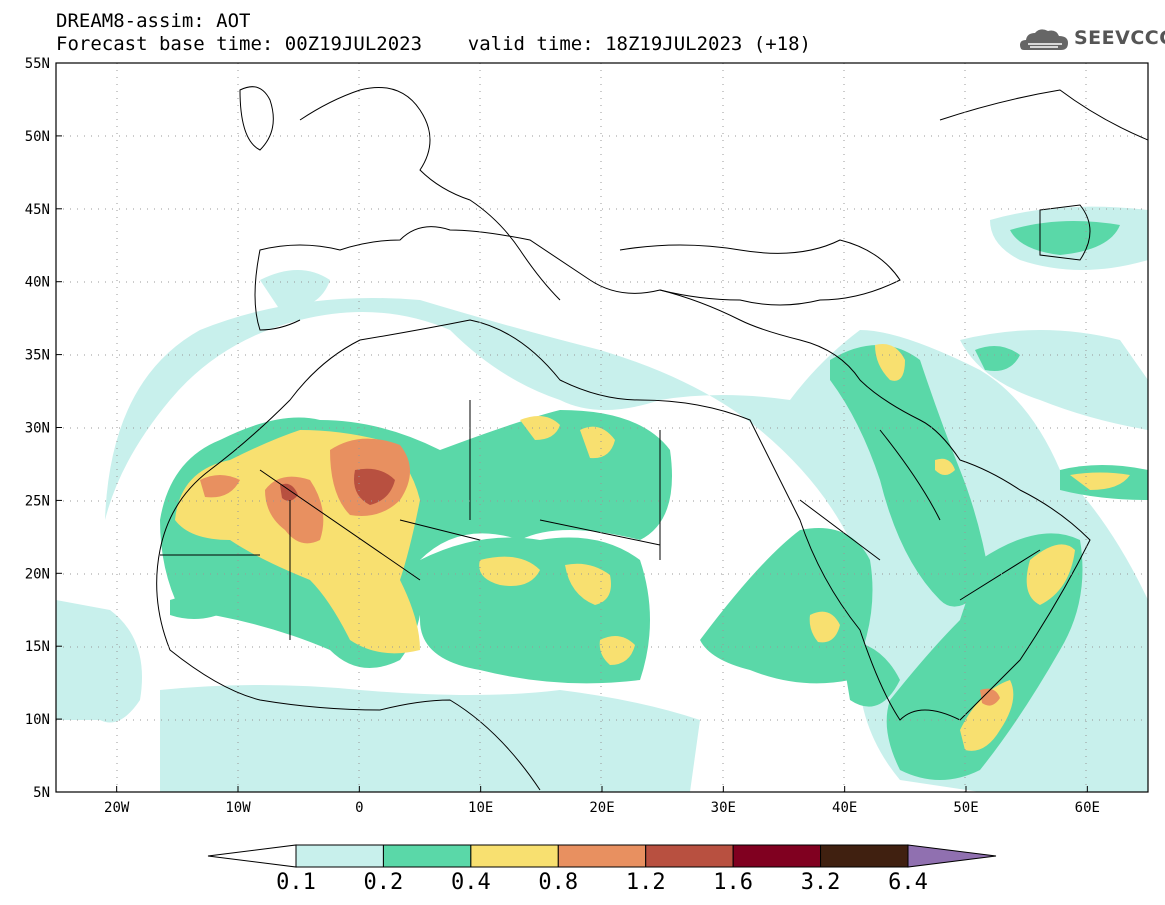 The height and width of the screenshot is (905, 1165). I want to click on colorbar-label: 1.2, so click(645, 882).